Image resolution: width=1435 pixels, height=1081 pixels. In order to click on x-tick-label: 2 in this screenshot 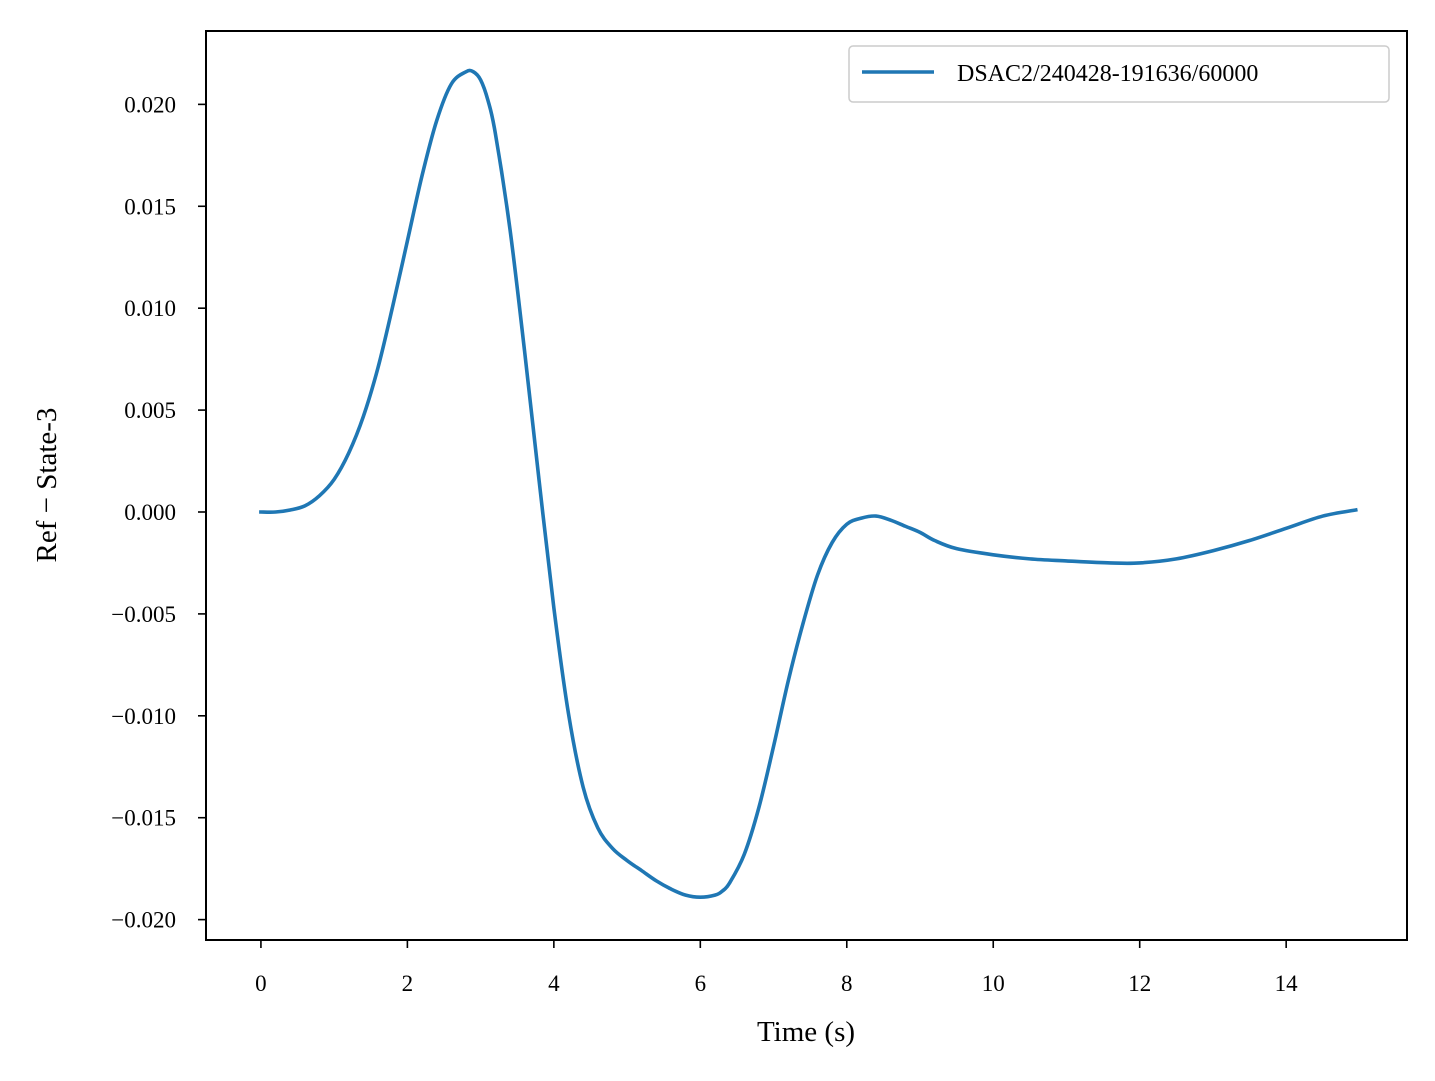, I will do `click(408, 983)`.